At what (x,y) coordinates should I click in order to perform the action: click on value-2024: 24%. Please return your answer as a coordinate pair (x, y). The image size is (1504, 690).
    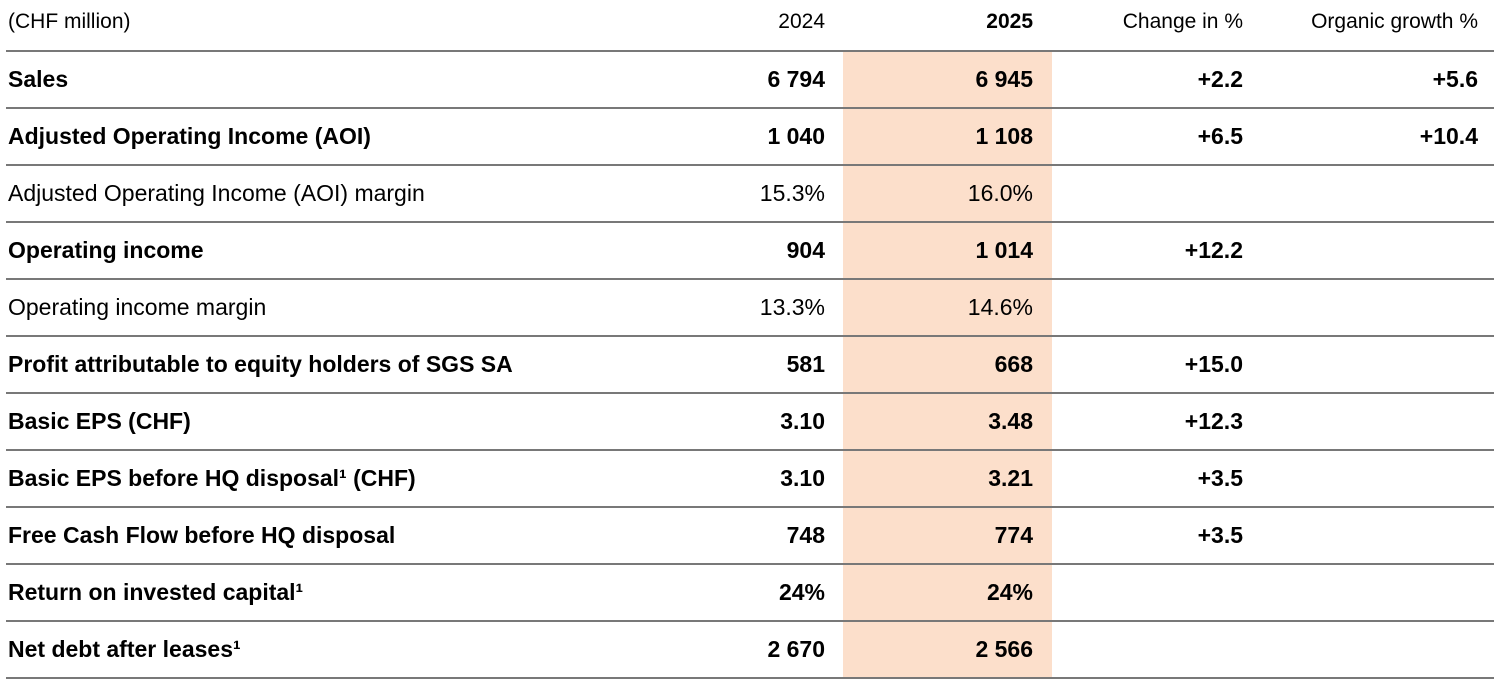
    Looking at the image, I should click on (801, 591).